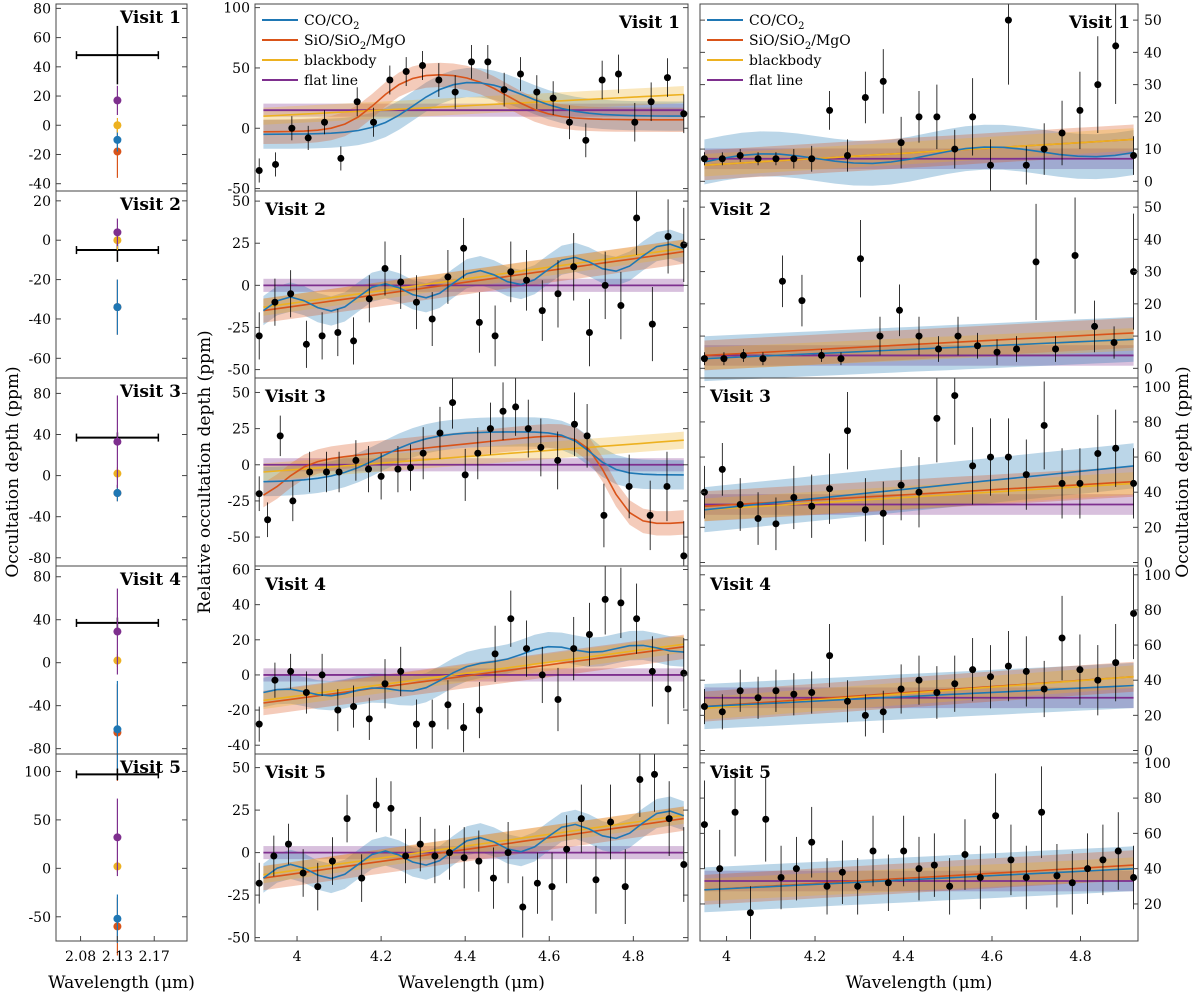  What do you see at coordinates (363, 46) in the screenshot?
I see `legend-subscript: 2` at bounding box center [363, 46].